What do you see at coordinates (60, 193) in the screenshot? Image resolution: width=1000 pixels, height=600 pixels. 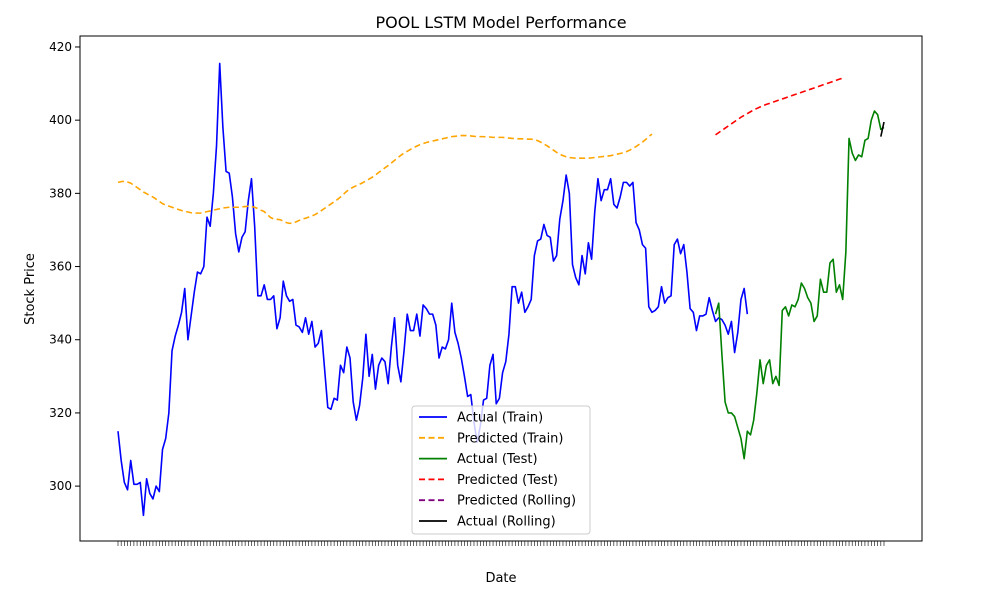 I see `y-tick-label: 380` at bounding box center [60, 193].